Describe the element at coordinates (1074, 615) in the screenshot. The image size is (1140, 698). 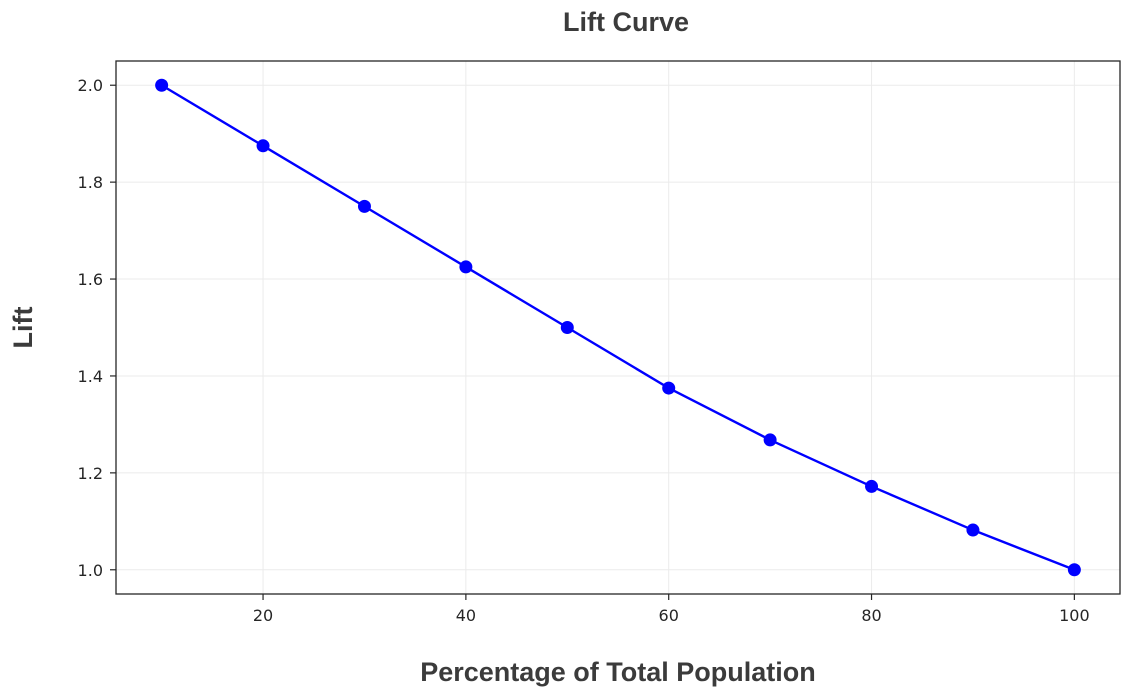
I see `x-tick-label: 100` at that location.